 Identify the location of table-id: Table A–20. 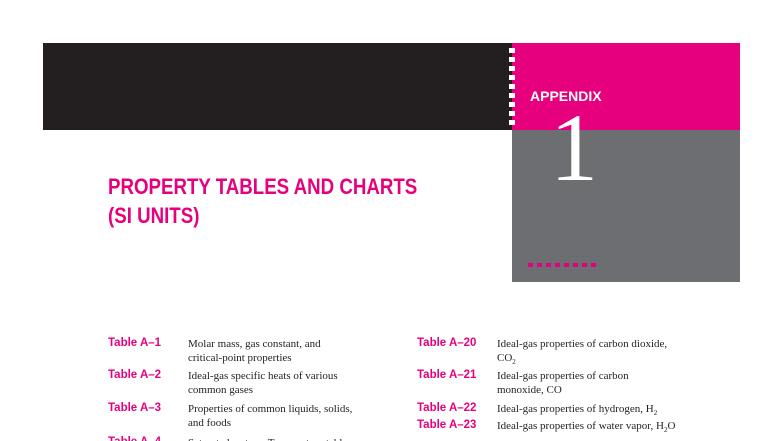
(447, 343).